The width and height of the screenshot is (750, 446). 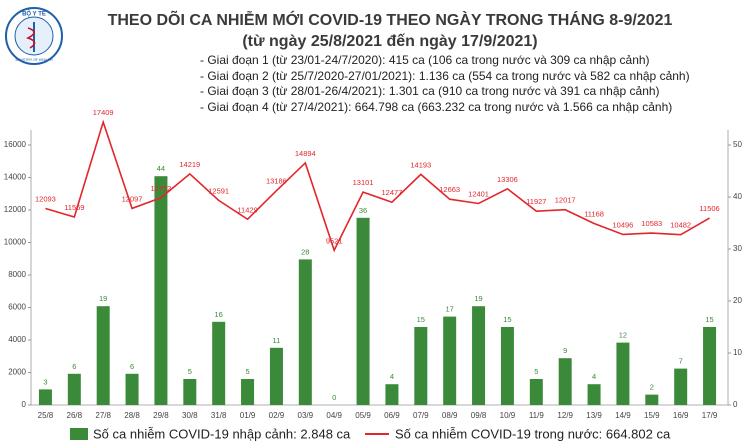 What do you see at coordinates (737, 248) in the screenshot?
I see `y2-tick-label: 30` at bounding box center [737, 248].